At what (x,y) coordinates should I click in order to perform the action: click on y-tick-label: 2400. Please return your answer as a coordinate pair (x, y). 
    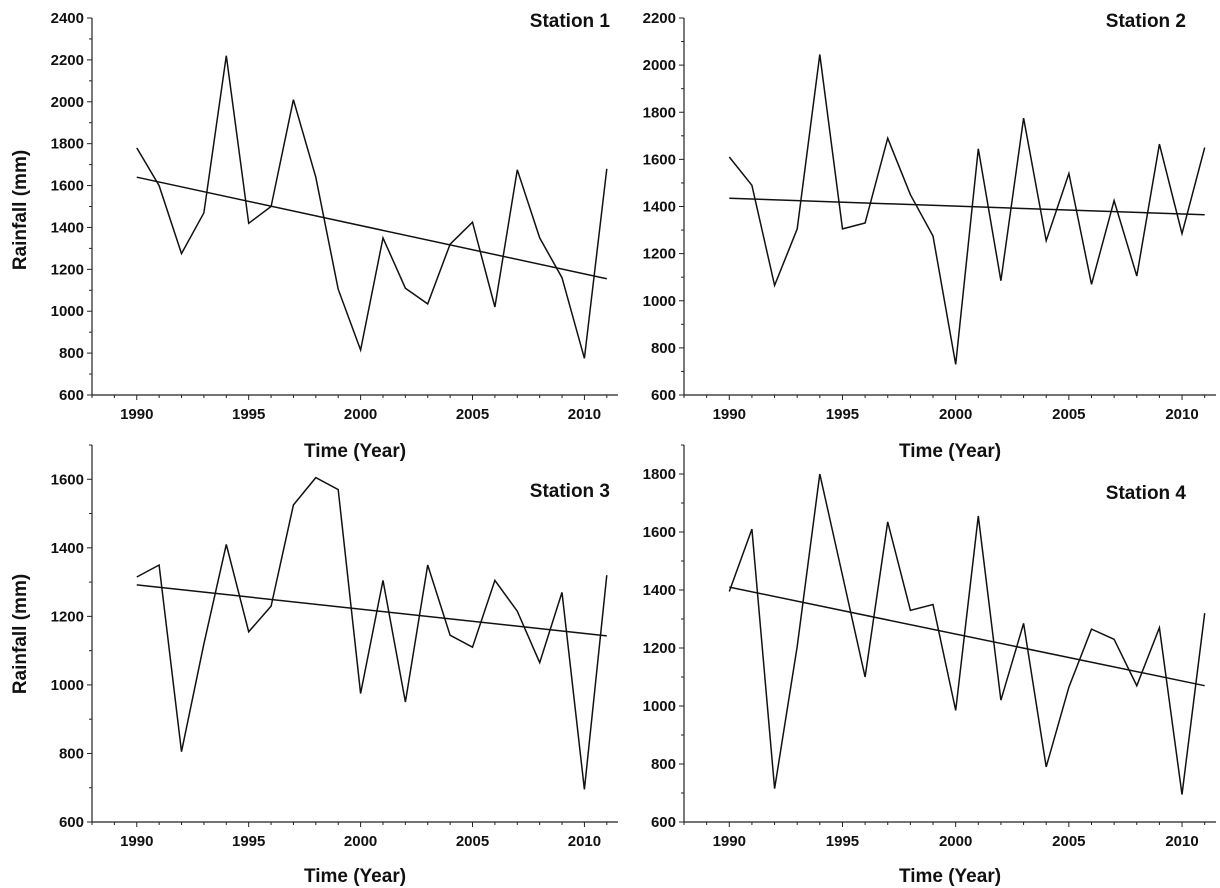
    Looking at the image, I should click on (67, 18).